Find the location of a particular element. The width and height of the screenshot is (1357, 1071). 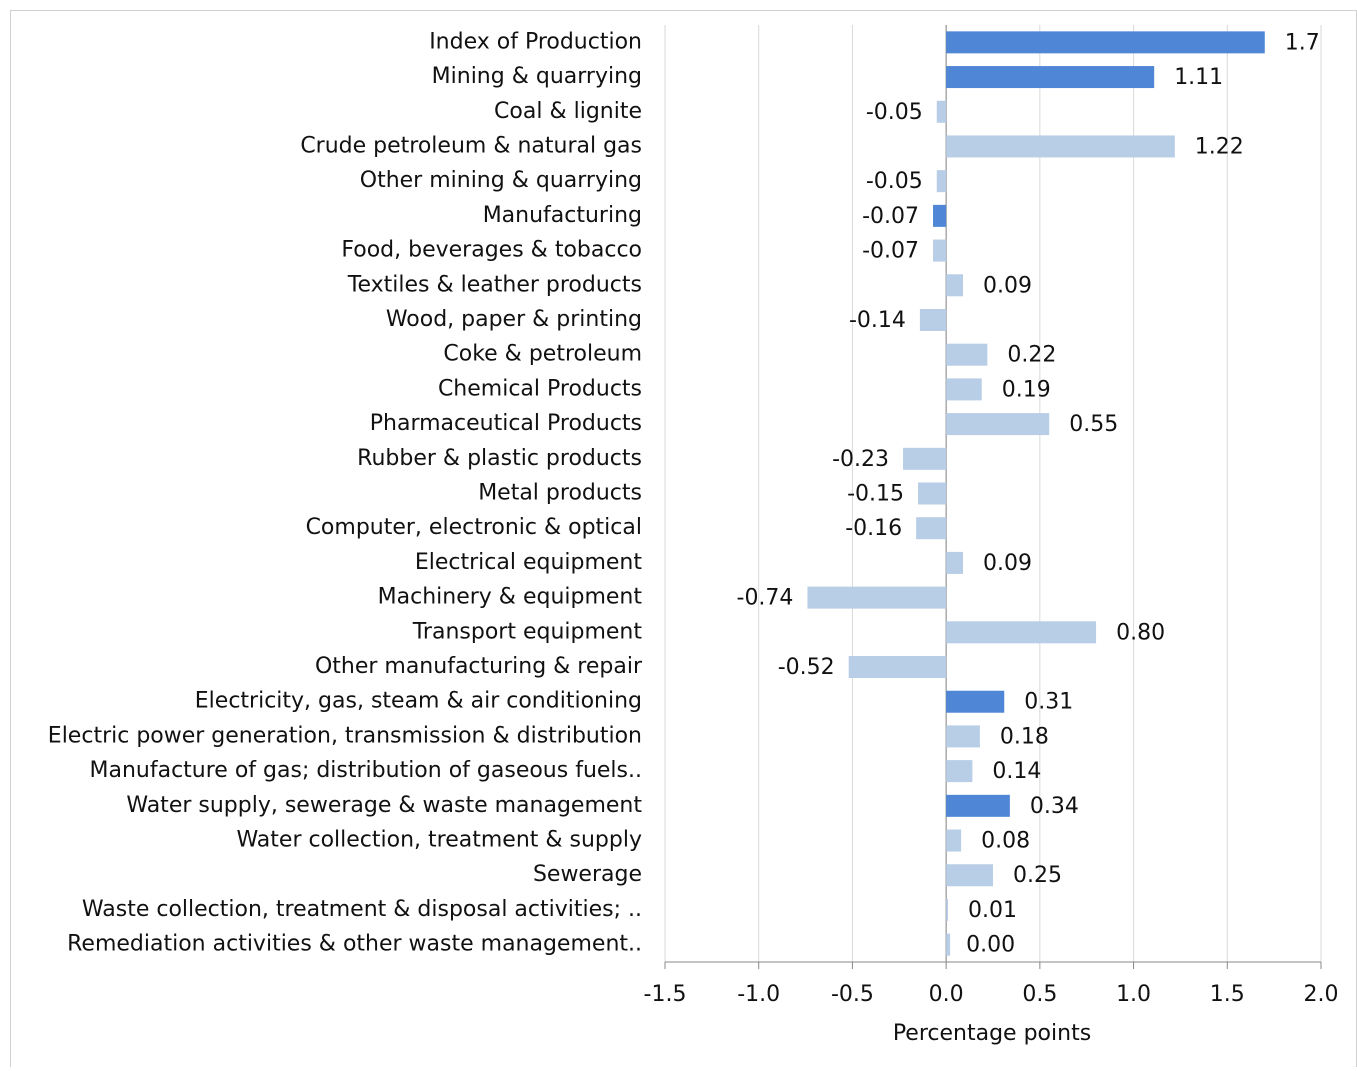

y-tick-label: Rubber & plastic products is located at coordinates (499, 458).